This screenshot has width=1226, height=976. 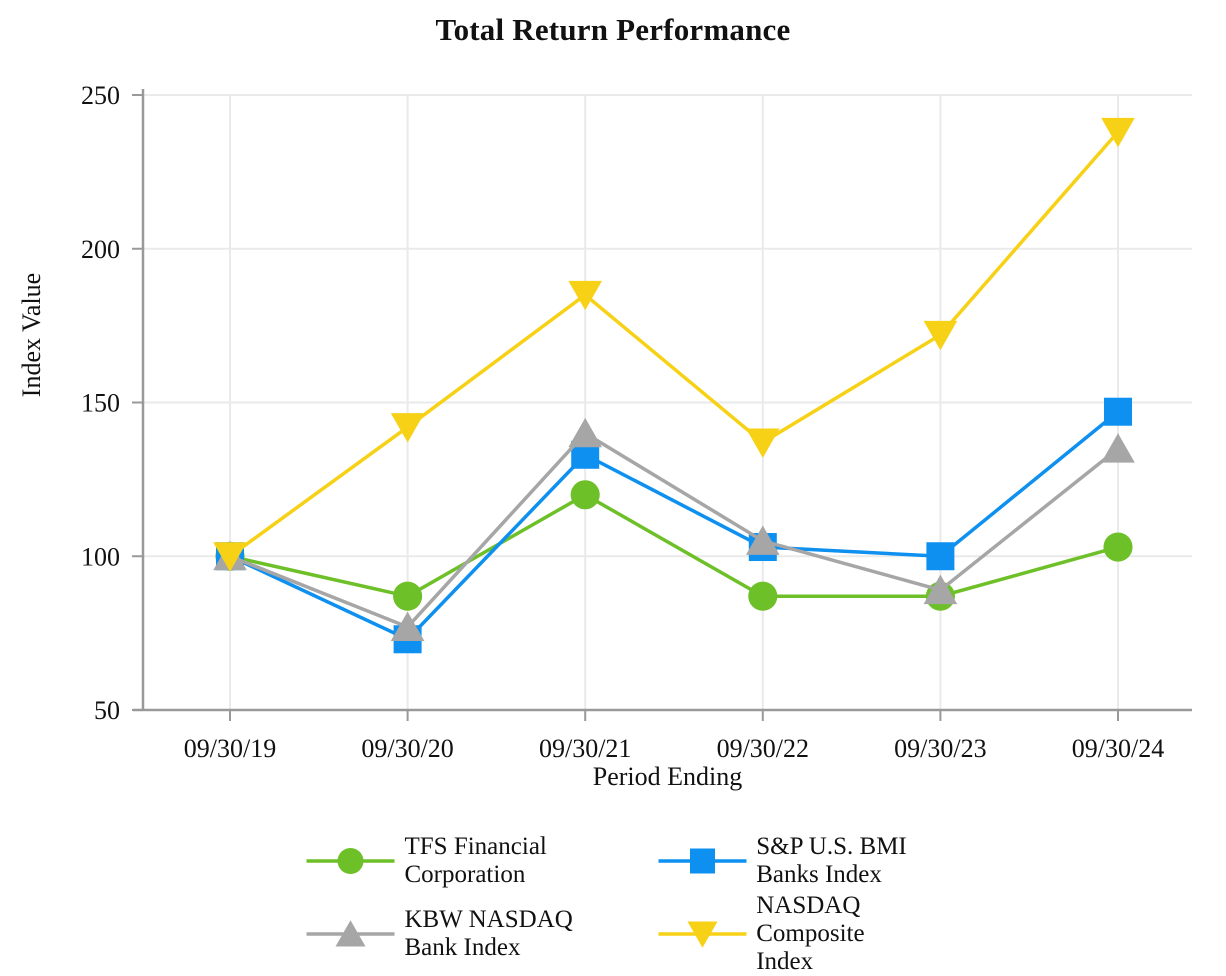 What do you see at coordinates (107, 710) in the screenshot?
I see `y-tick-label: 50` at bounding box center [107, 710].